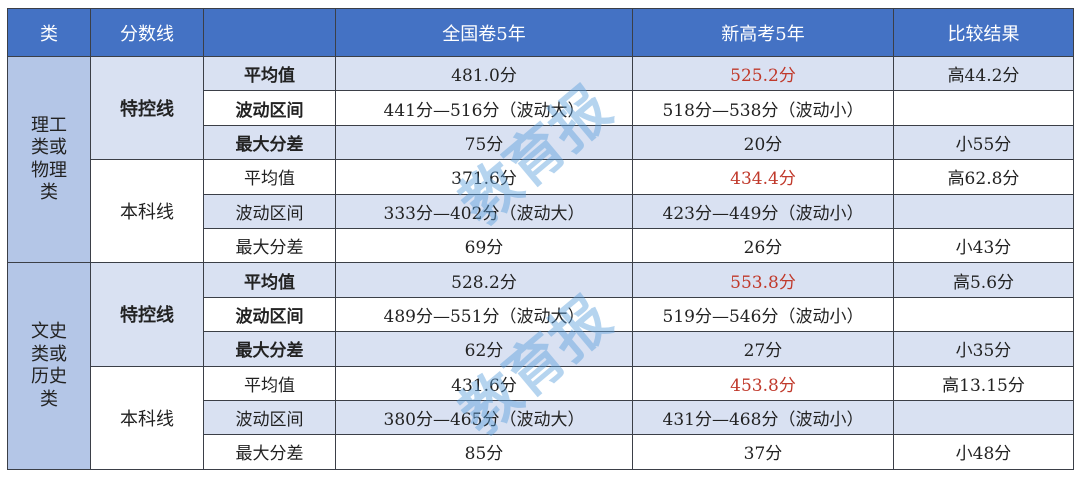 The height and width of the screenshot is (483, 1080). Describe the element at coordinates (484, 417) in the screenshot. I see `national-value: 380分—465分（波动大）` at that location.